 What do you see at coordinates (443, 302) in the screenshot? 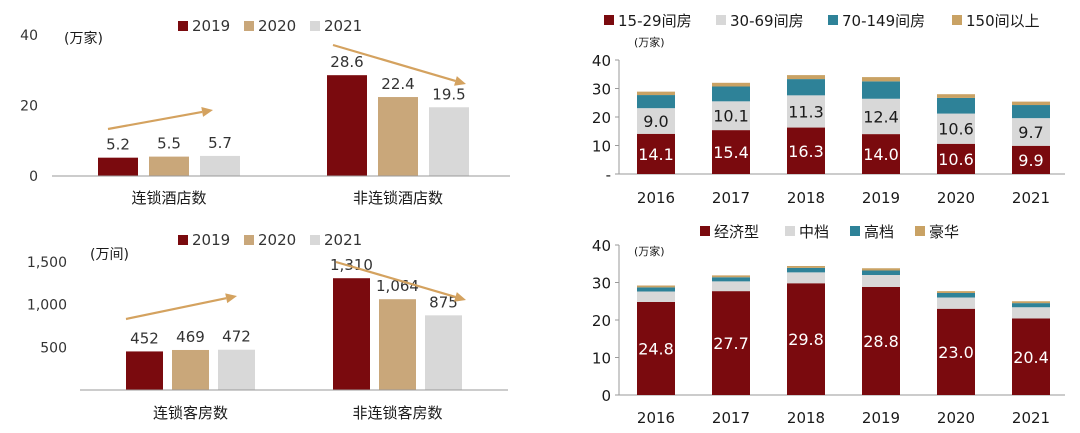
I see `data-label: 875` at bounding box center [443, 302].